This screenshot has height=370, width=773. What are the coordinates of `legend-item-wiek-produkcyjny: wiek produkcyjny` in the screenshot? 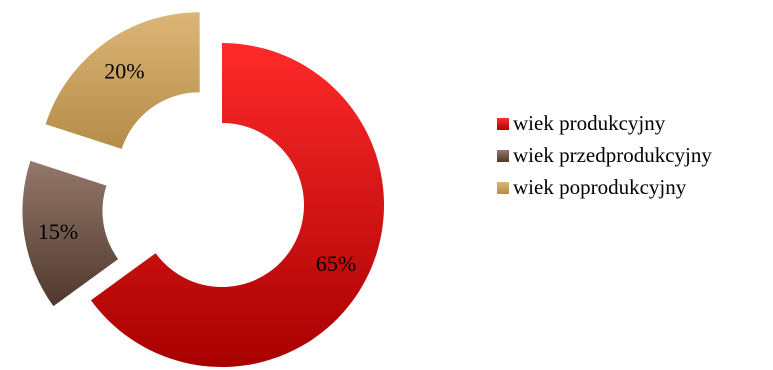 It's located at (604, 123).